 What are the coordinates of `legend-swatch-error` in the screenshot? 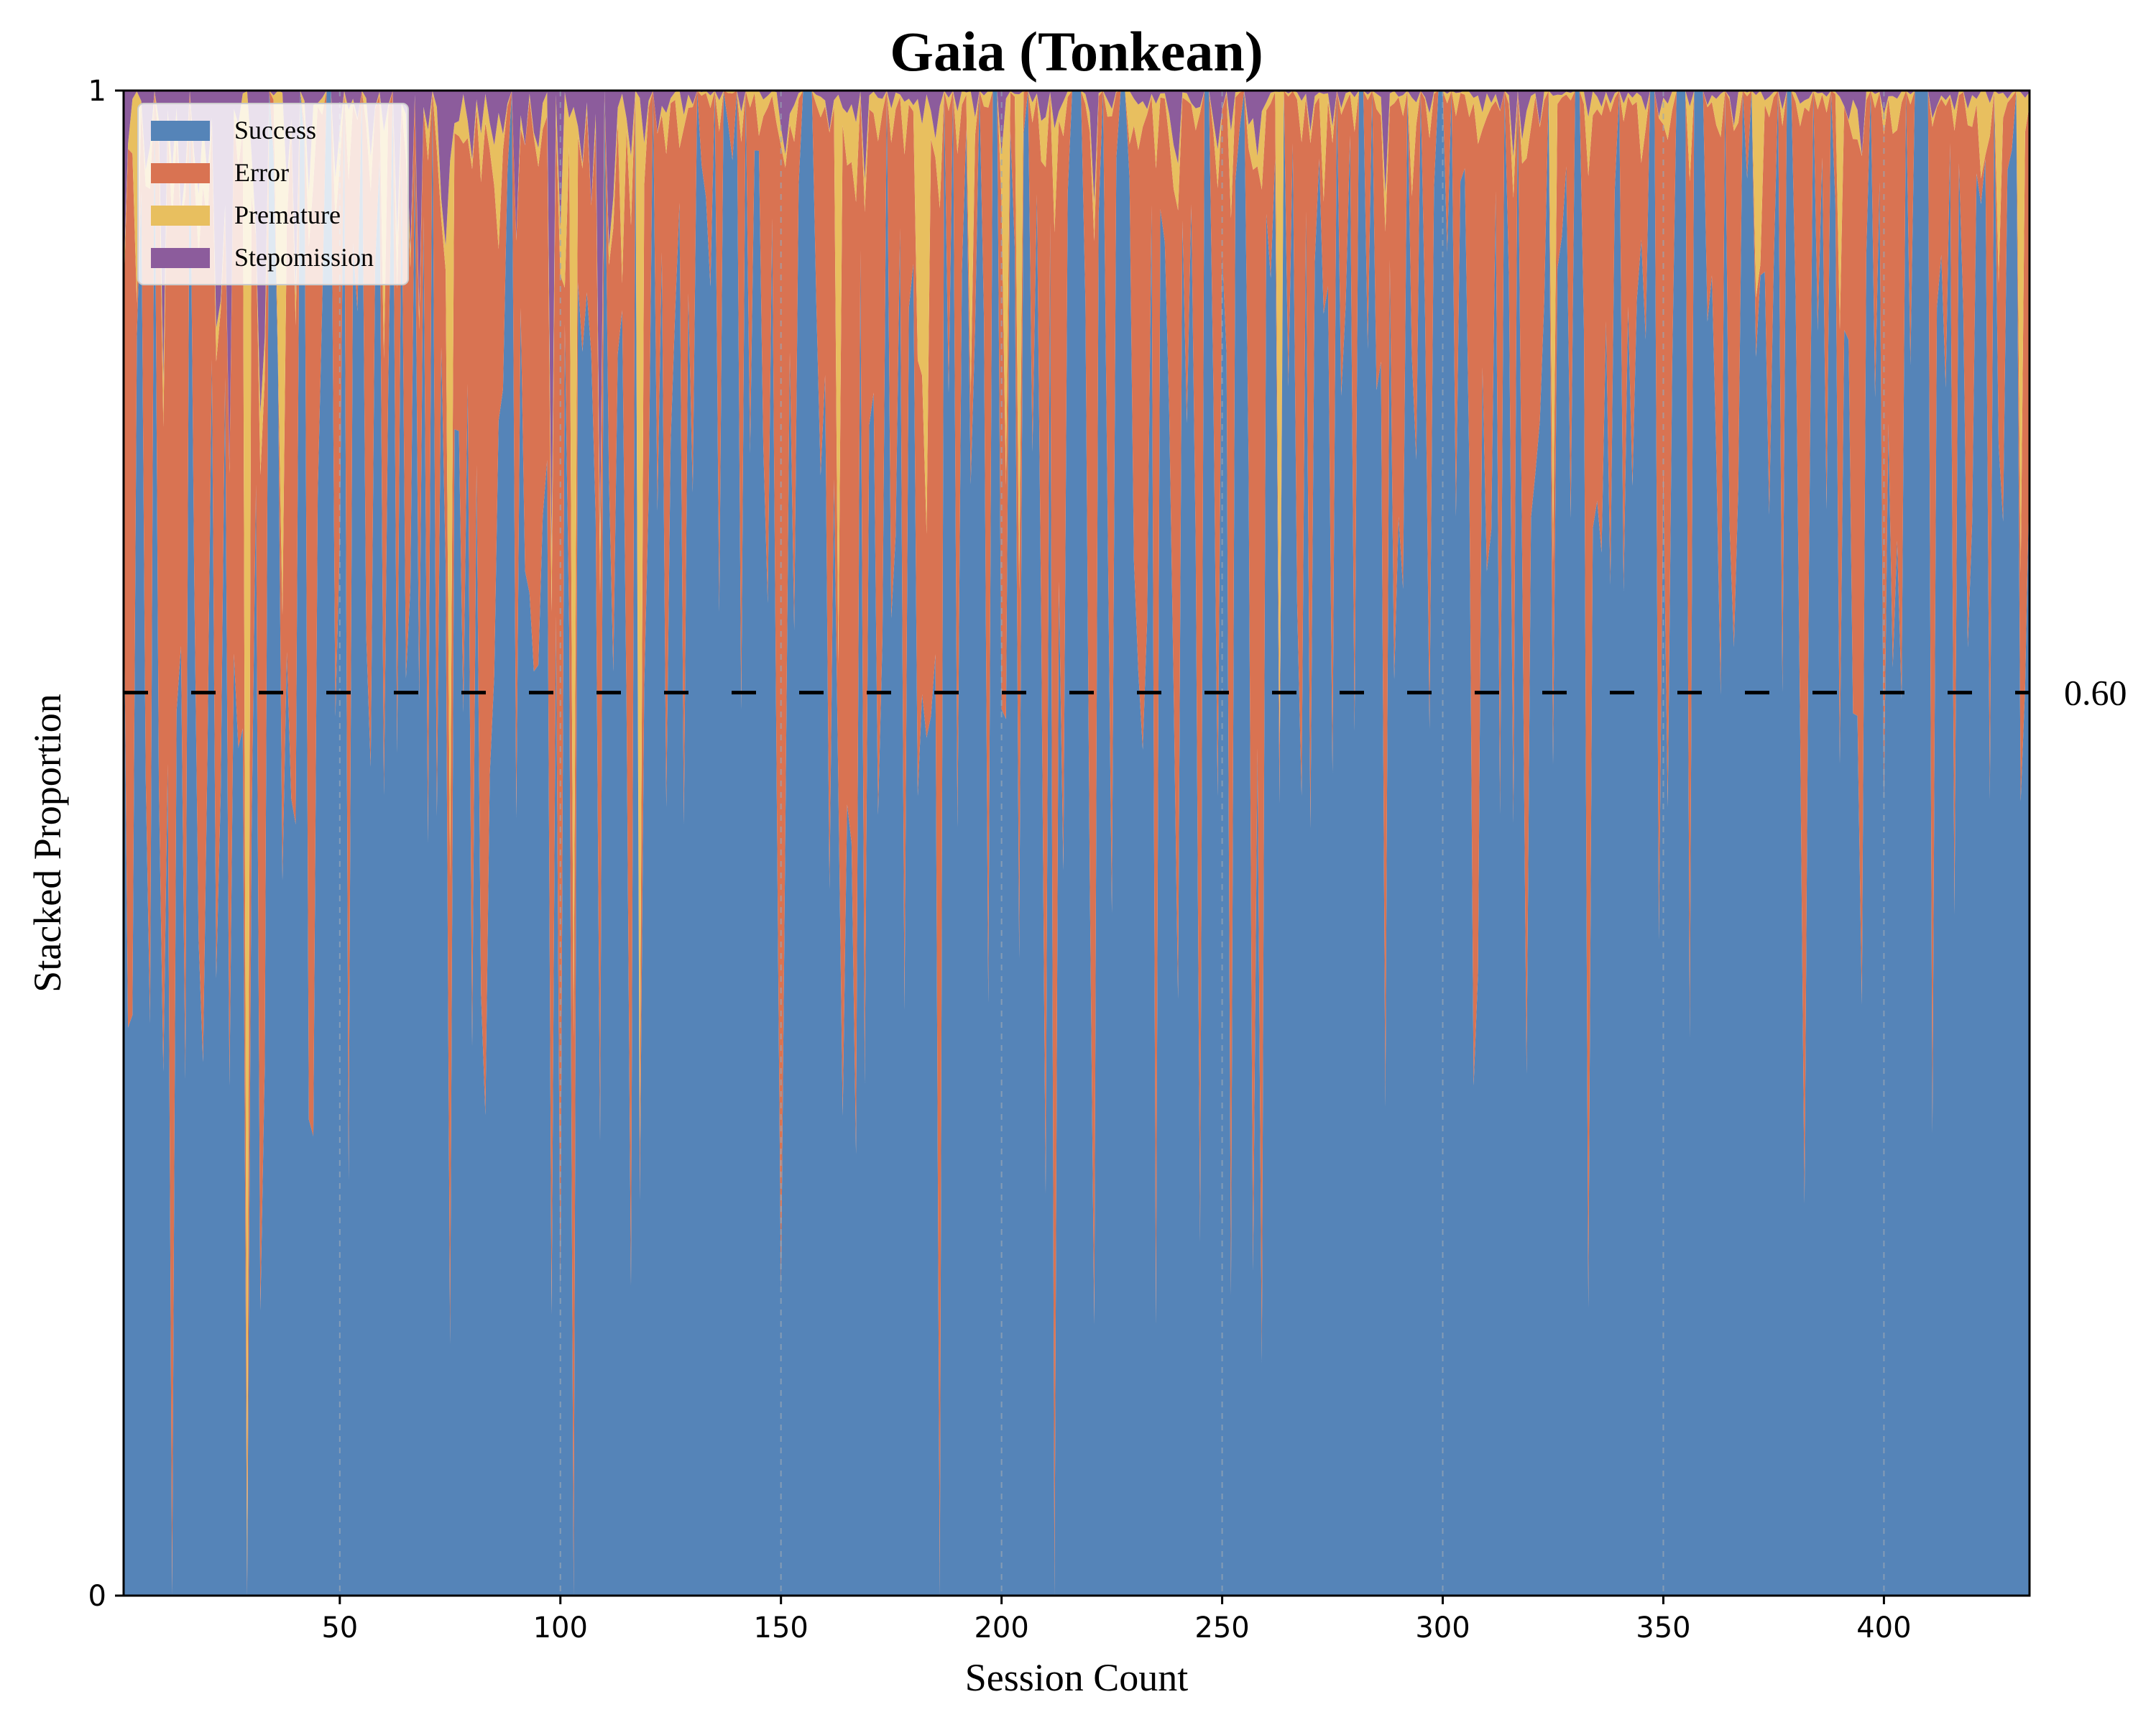 It's located at (180, 173).